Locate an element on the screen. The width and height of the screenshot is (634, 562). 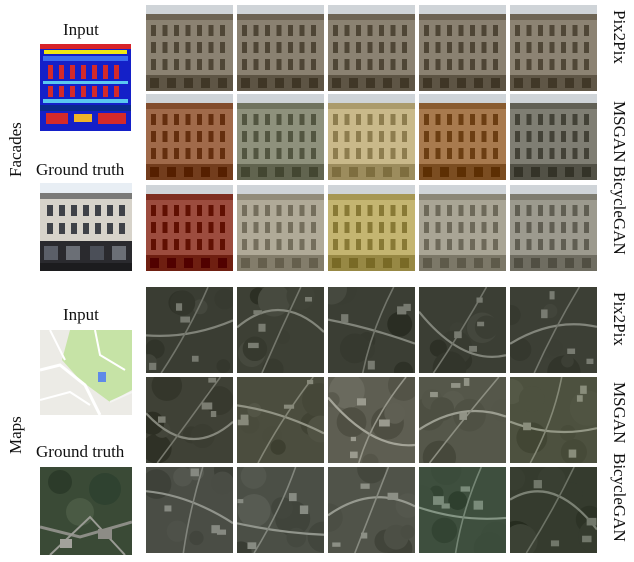
maps-section-label: Maps is located at coordinates (15, 435).